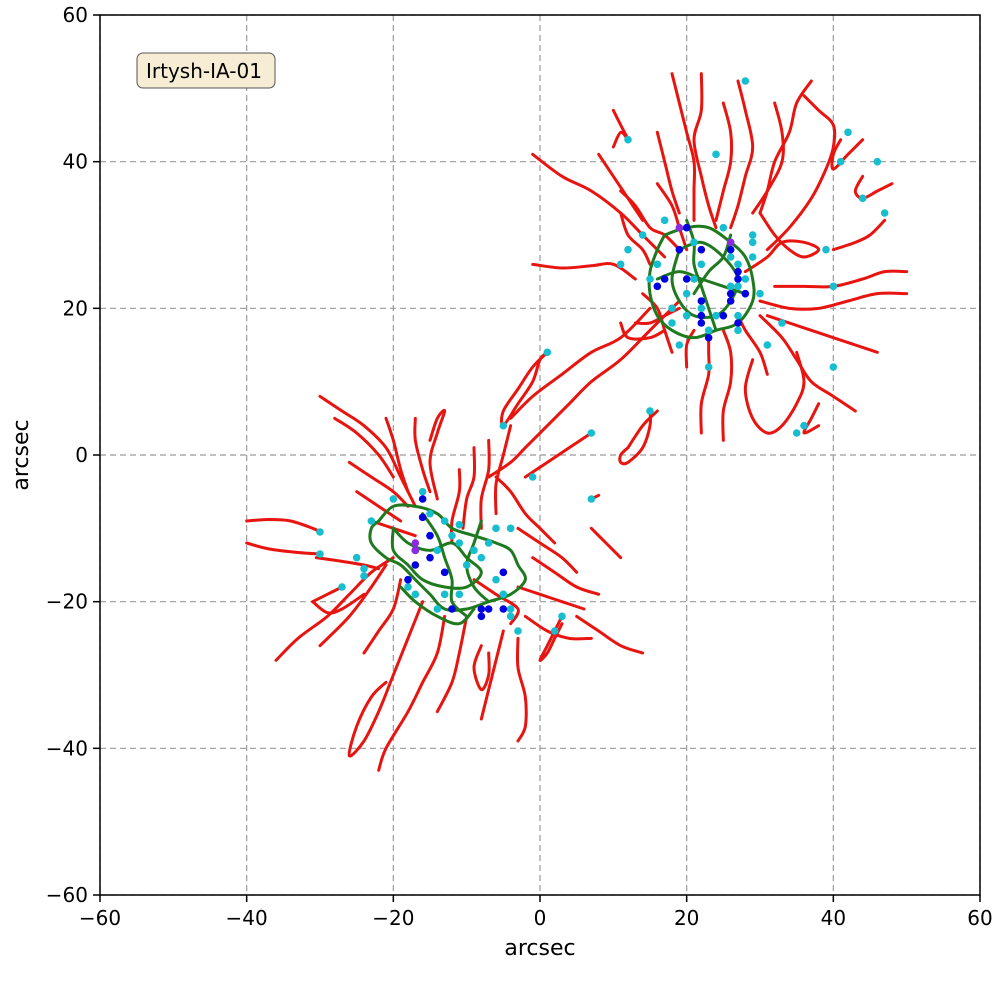  I want to click on x-tick-label: 40, so click(833, 918).